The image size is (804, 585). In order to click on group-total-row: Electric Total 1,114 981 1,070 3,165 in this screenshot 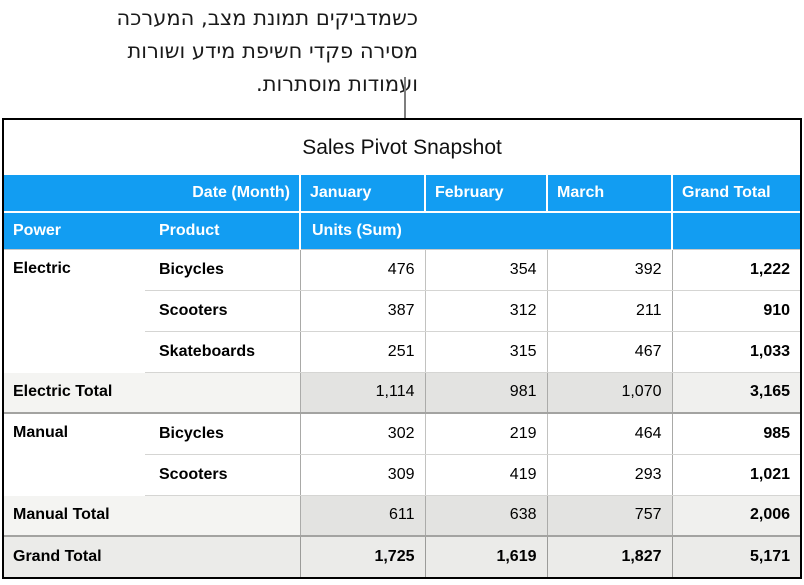, I will do `click(402, 393)`.